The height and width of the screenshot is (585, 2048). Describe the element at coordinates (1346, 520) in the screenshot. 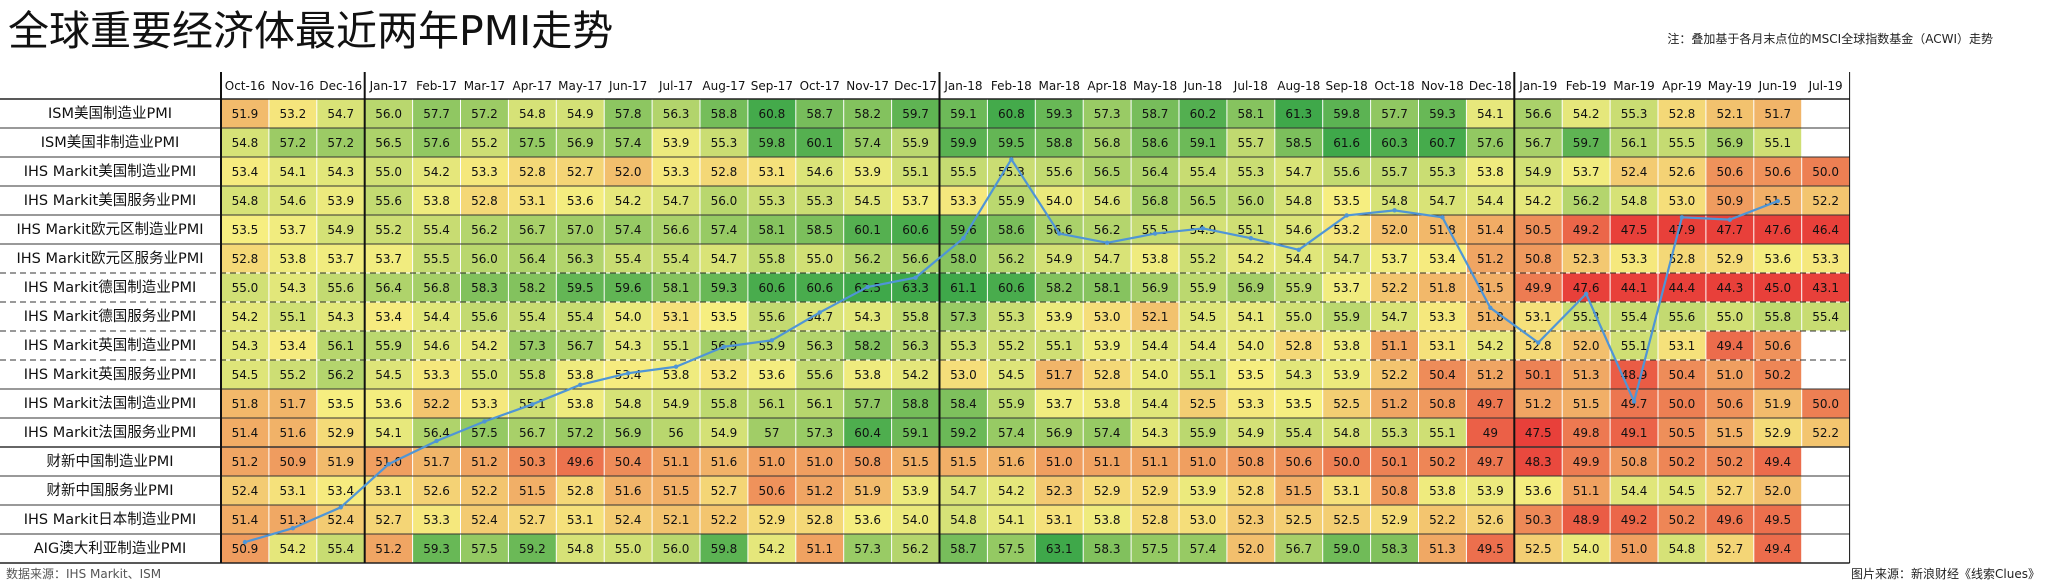

I see `cell-value: 52.5` at that location.